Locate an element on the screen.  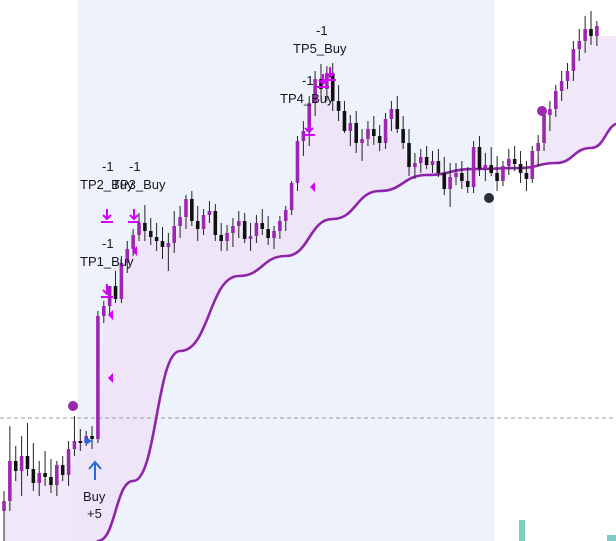
tp3-label: TP3_Buy is located at coordinates (139, 184).